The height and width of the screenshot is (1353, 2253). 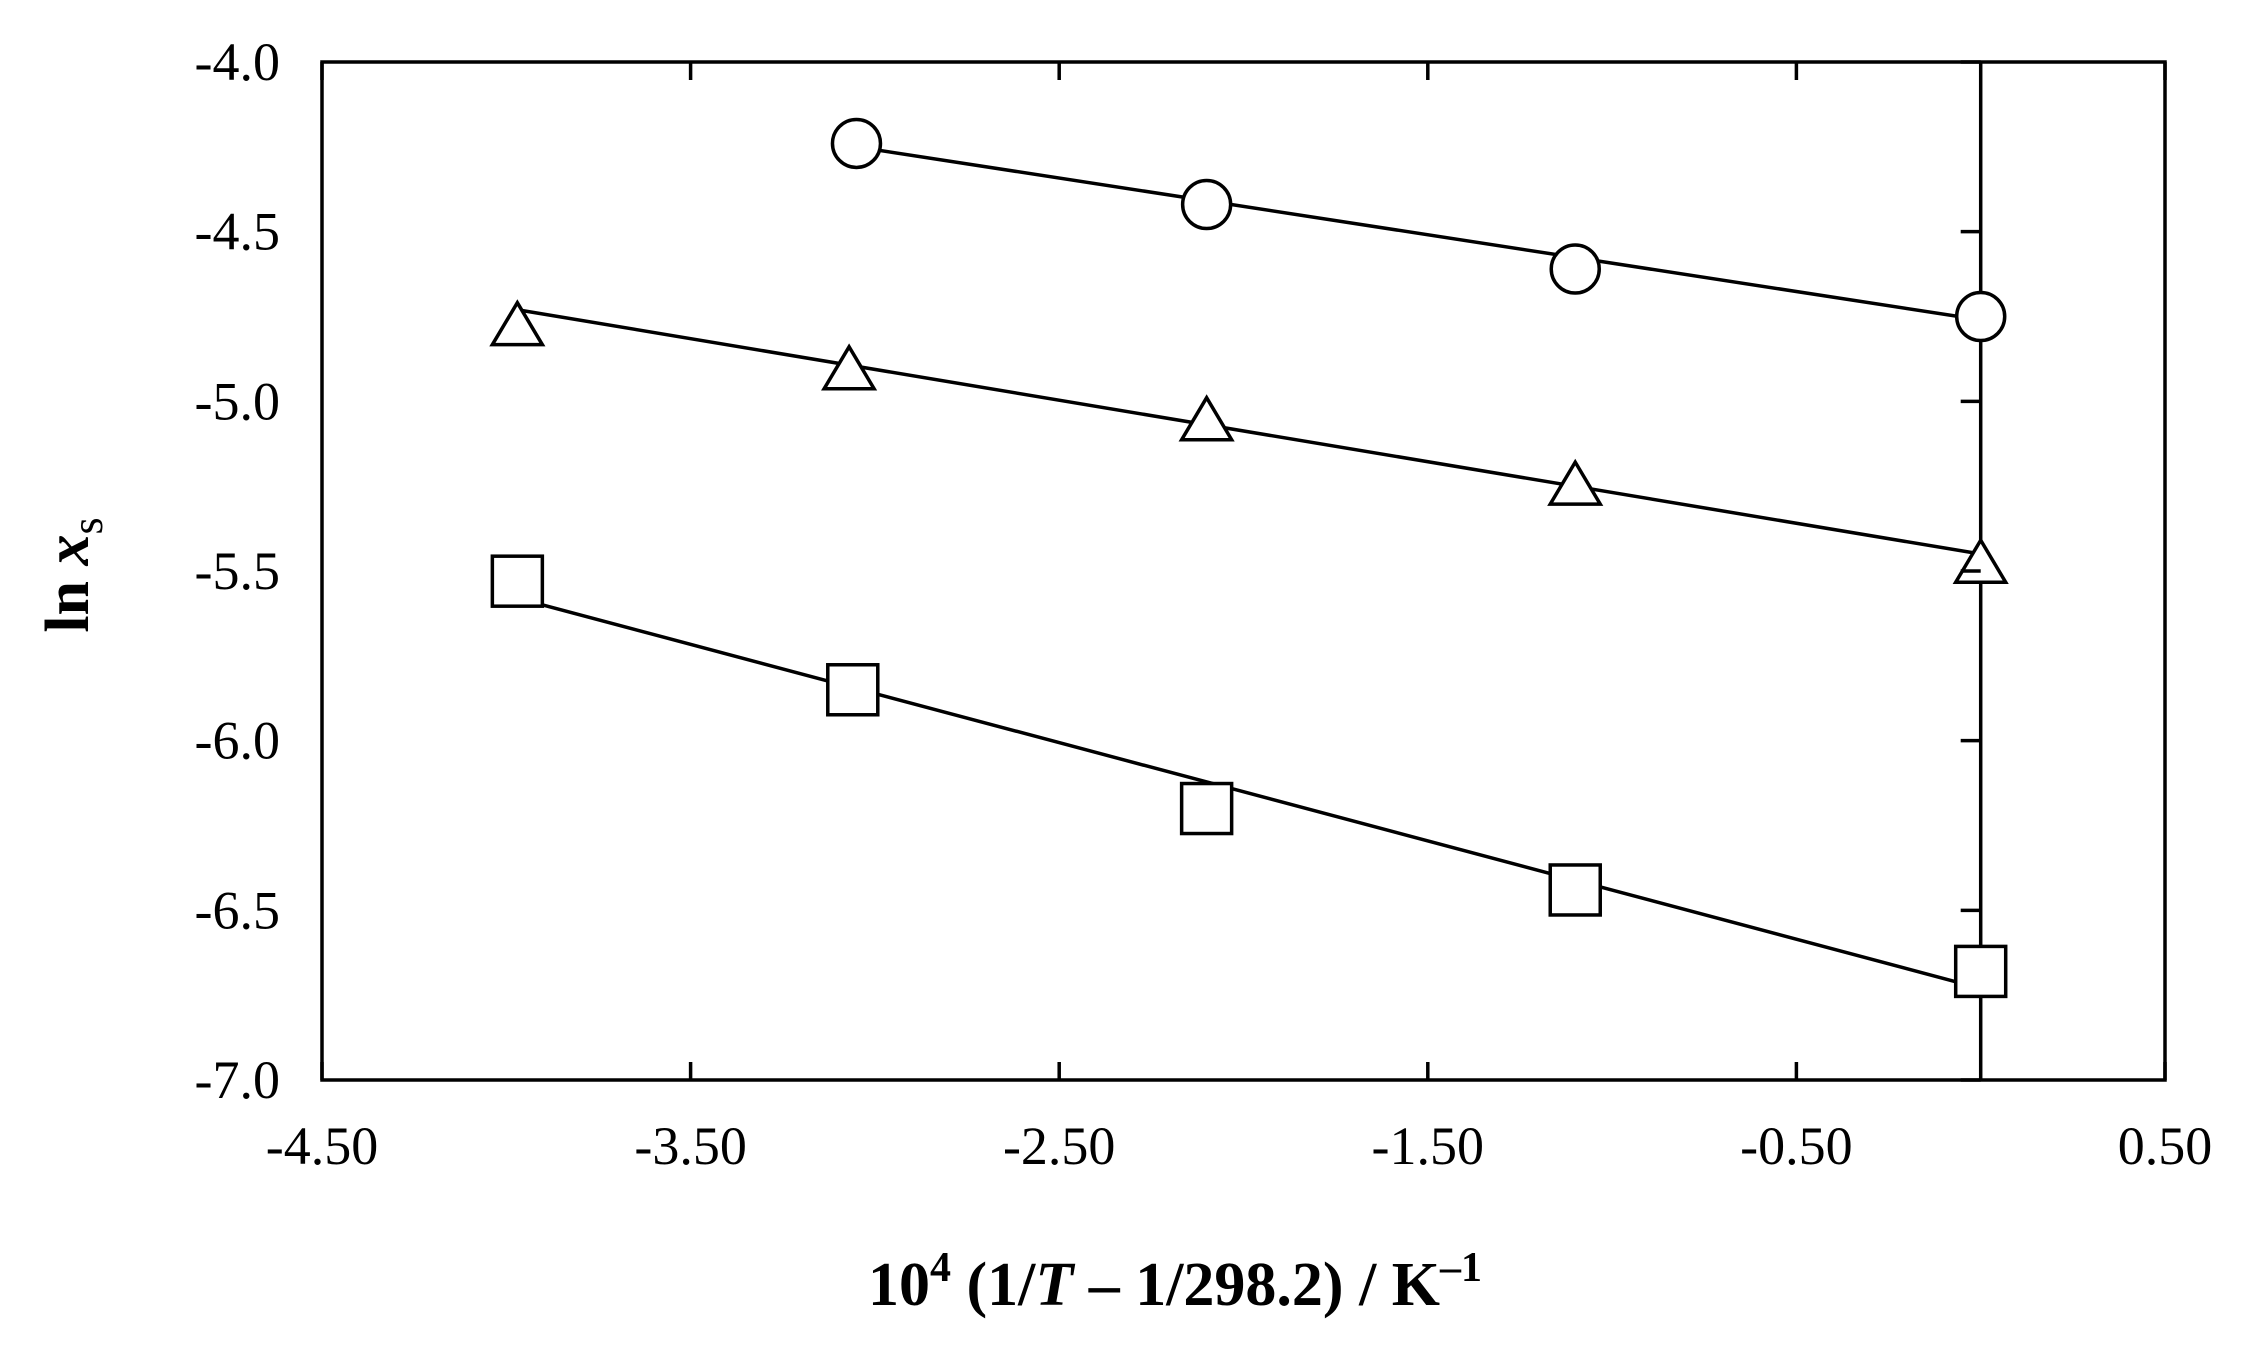 I want to click on y-tick-labels: -4.0 -4.5 -5.0 -5.5 -6.0 -6.5 -7.0, so click(x=237, y=571).